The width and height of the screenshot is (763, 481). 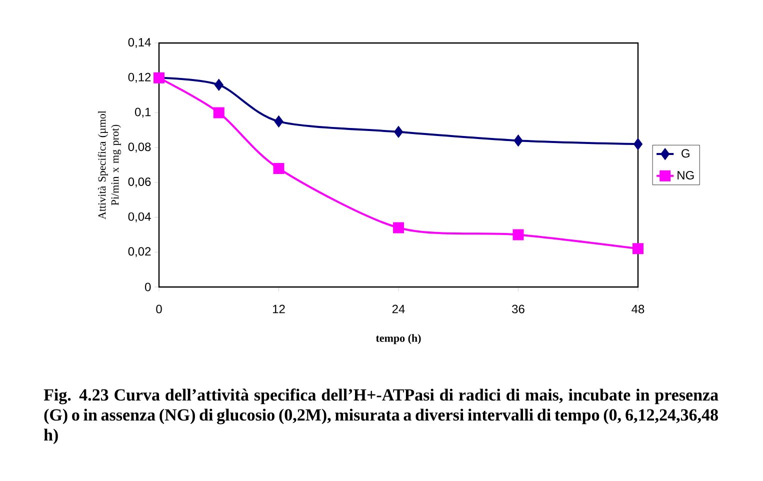 I want to click on y-tick-label: 0,1, so click(x=142, y=113).